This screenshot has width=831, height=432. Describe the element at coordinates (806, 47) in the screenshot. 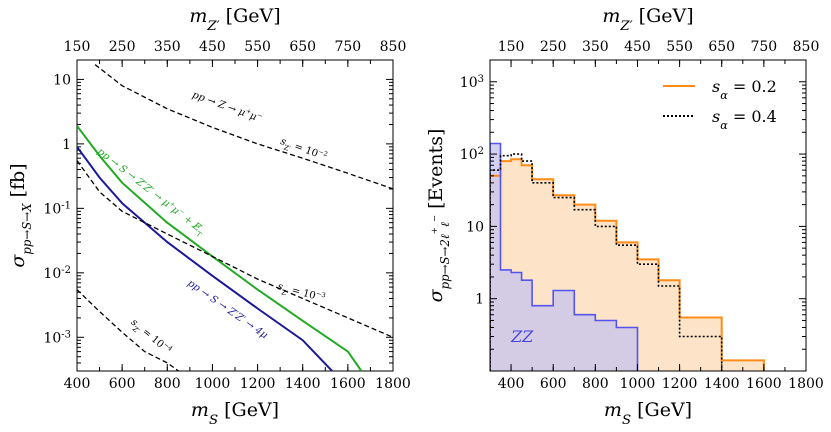

I see `right-top-tick-label: 850` at that location.